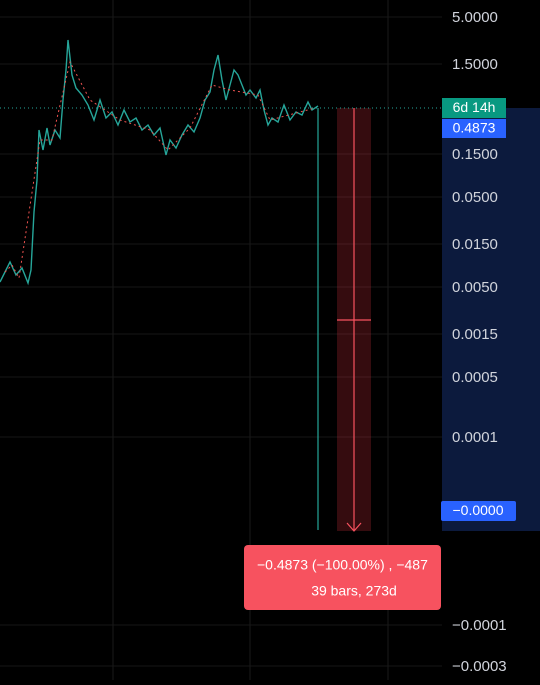 This screenshot has height=685, width=540. I want to click on price-label: 0.1500, so click(475, 154).